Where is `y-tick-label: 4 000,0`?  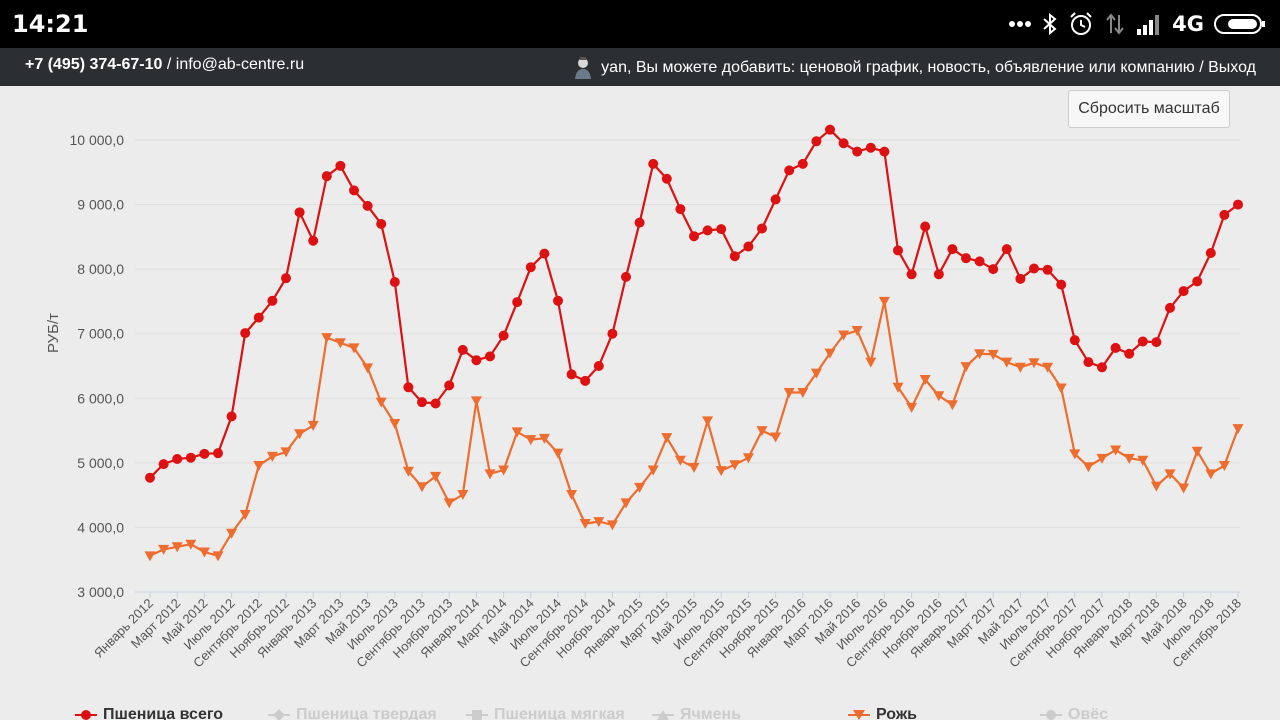 y-tick-label: 4 000,0 is located at coordinates (100, 527).